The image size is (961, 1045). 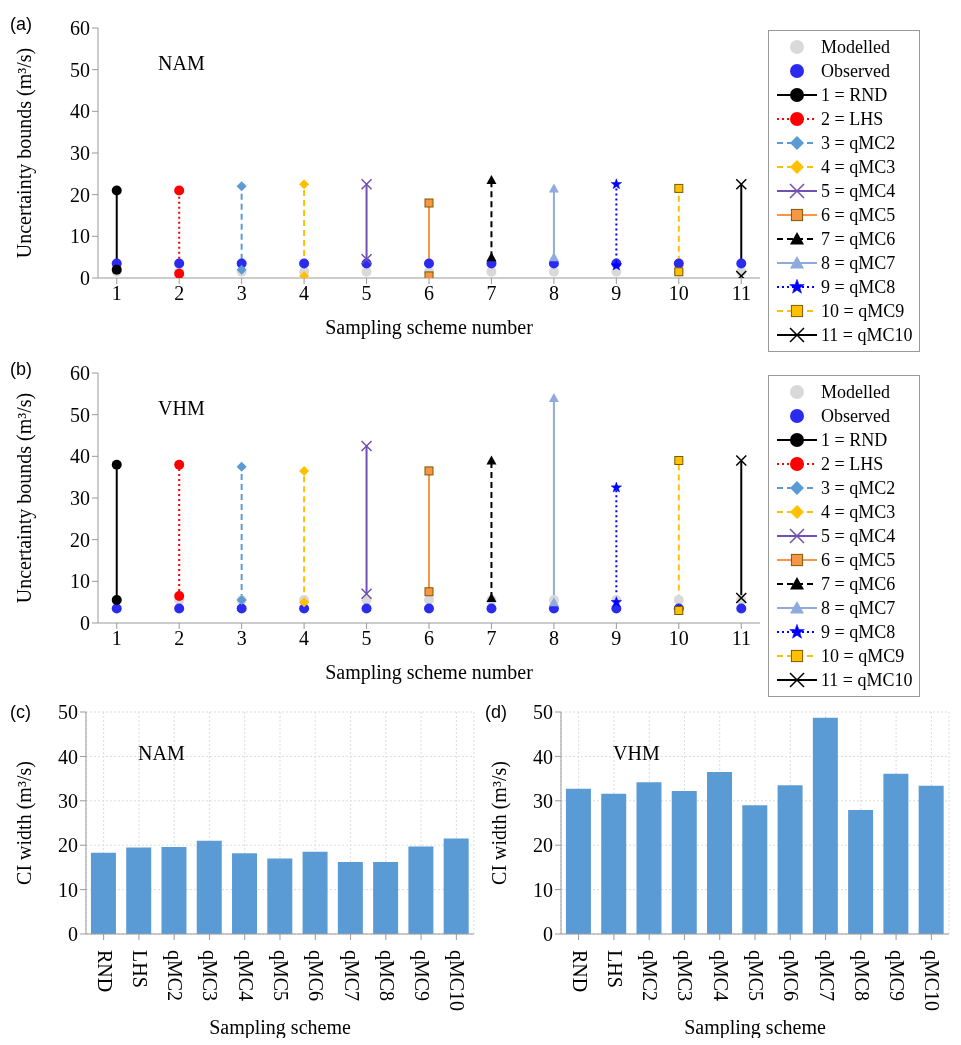 I want to click on text: (d), so click(x=496, y=712).